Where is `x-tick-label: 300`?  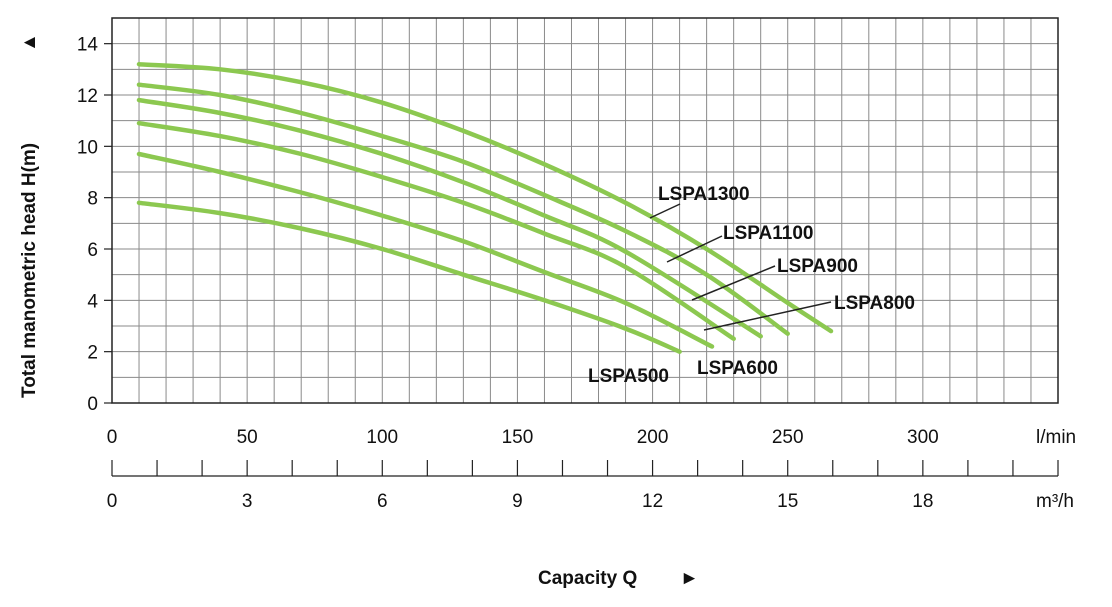 x-tick-label: 300 is located at coordinates (923, 437).